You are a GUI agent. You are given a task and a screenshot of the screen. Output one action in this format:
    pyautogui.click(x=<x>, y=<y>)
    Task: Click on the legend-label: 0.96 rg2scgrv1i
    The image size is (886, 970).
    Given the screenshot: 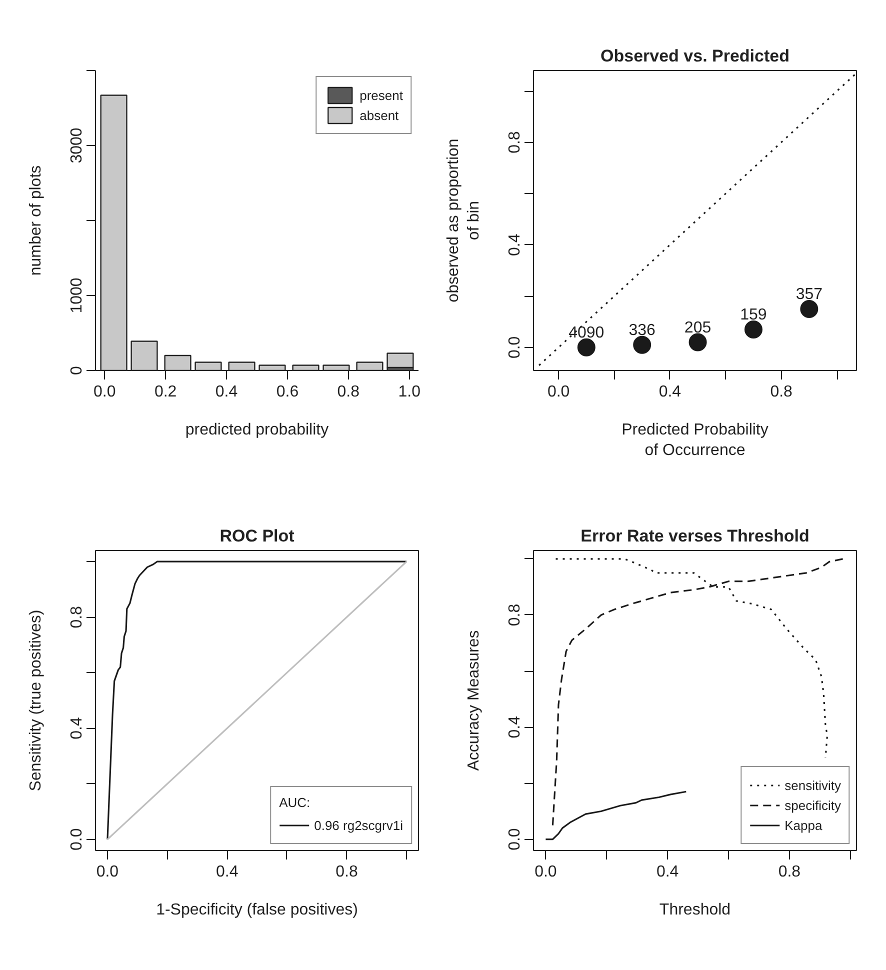 What is the action you would take?
    pyautogui.click(x=358, y=825)
    